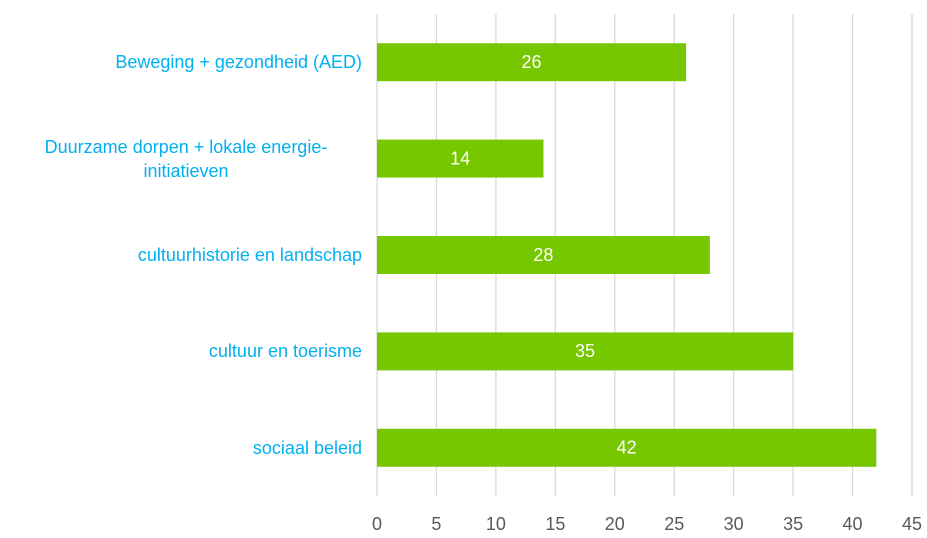 The image size is (927, 538). I want to click on category-label-box: Beweging + gezondheid (AED), so click(181, 62).